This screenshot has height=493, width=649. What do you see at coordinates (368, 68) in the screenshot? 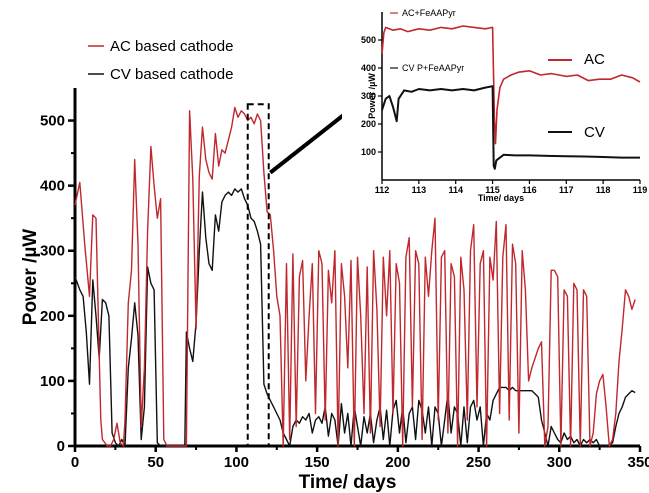
I see `inset-y-tick-label: 400` at bounding box center [368, 68].